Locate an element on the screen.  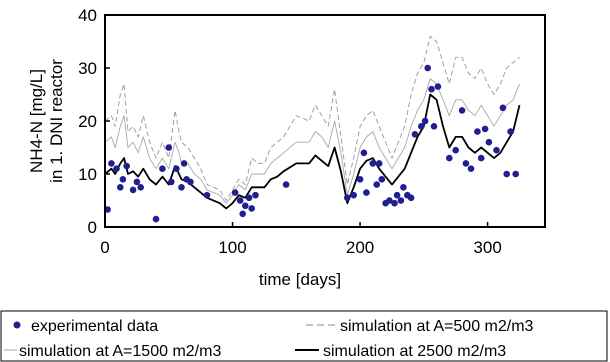
y-tick-label-3: 30 is located at coordinates (87, 68).